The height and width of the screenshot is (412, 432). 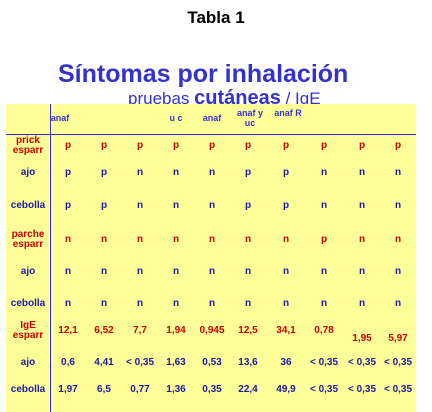 What do you see at coordinates (28, 145) in the screenshot?
I see `row-label: prick esparr` at bounding box center [28, 145].